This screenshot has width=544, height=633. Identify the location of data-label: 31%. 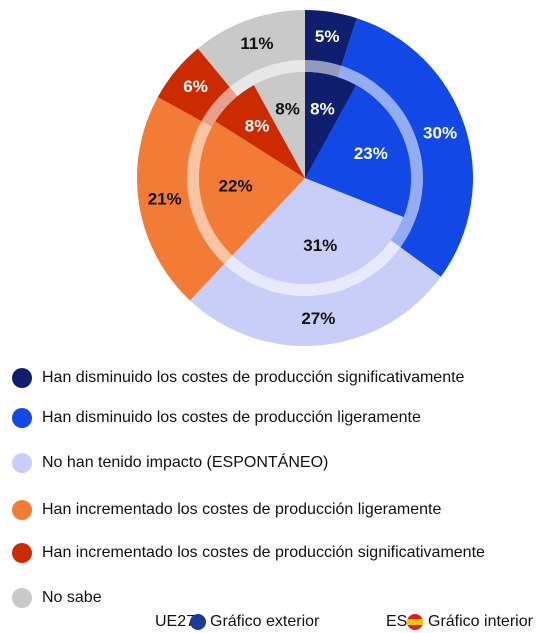
(320, 245).